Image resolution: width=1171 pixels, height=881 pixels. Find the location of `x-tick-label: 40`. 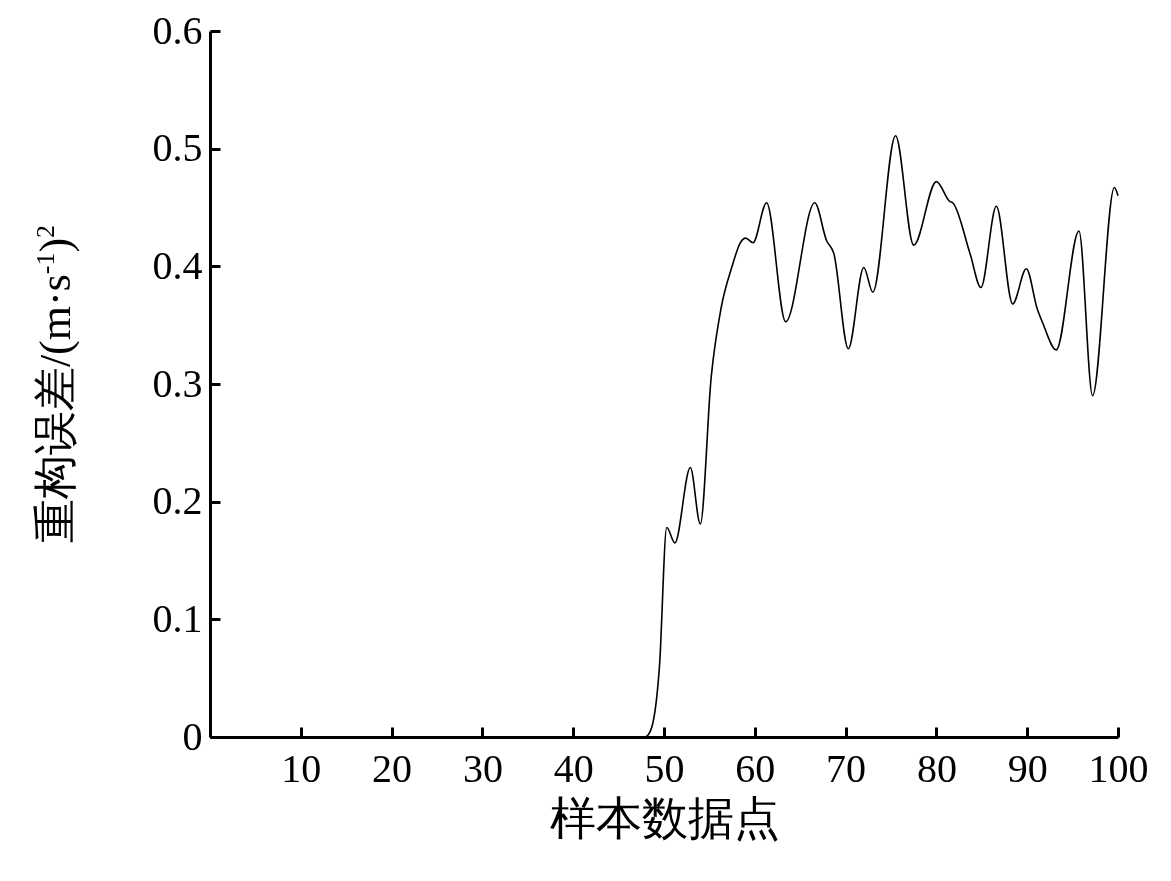

x-tick-label: 40 is located at coordinates (573, 768).